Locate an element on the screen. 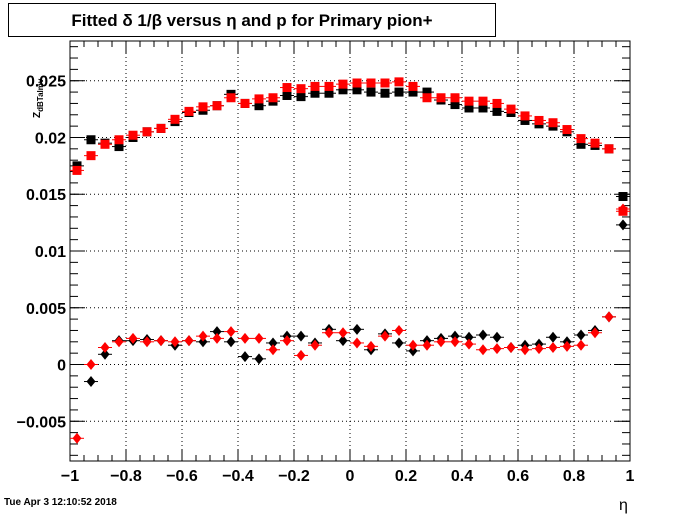 The width and height of the screenshot is (700, 514). x-tick-label: 0.6 is located at coordinates (518, 476).